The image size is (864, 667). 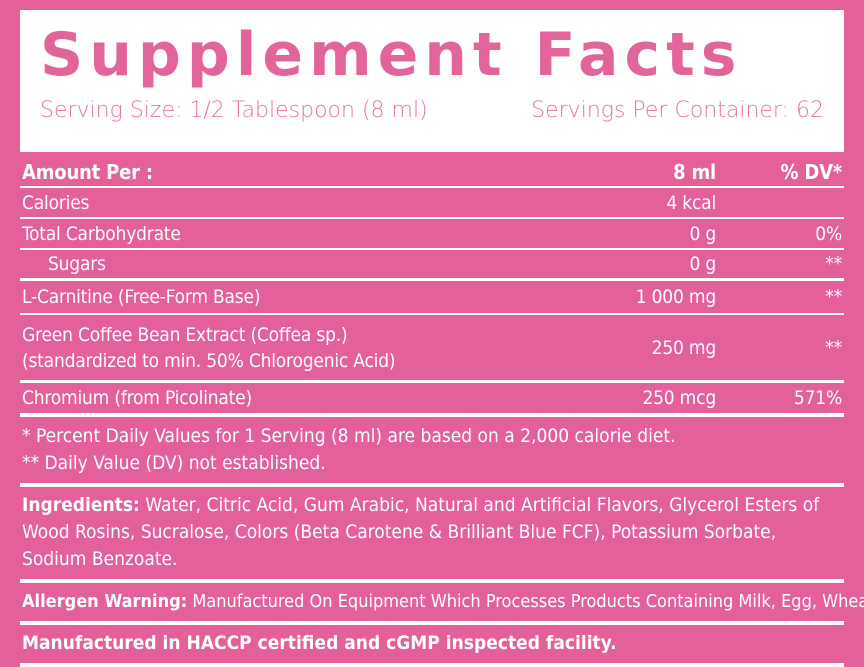 What do you see at coordinates (432, 203) in the screenshot?
I see `table-row: Calories 4 kcal` at bounding box center [432, 203].